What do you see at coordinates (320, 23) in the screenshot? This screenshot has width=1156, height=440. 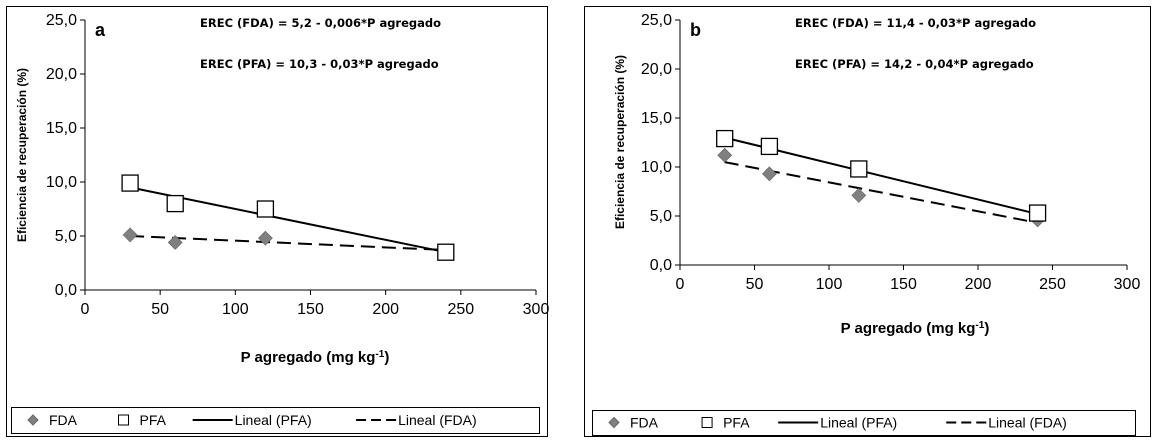 I see `regression-equation: EREC (FDA) = 5,2 - 0,006*P agregado` at bounding box center [320, 23].